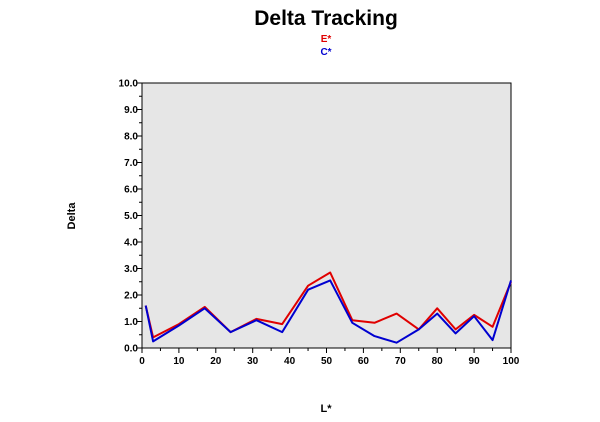 The width and height of the screenshot is (600, 422). I want to click on x-axis-title: L*, so click(327, 409).